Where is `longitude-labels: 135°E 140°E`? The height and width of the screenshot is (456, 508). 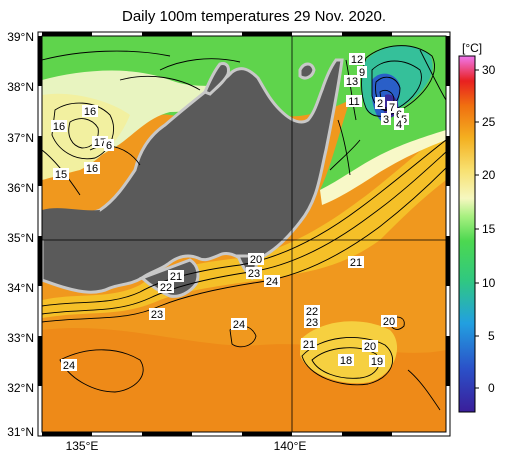 longitude-labels: 135°E 140°E is located at coordinates (186, 446).